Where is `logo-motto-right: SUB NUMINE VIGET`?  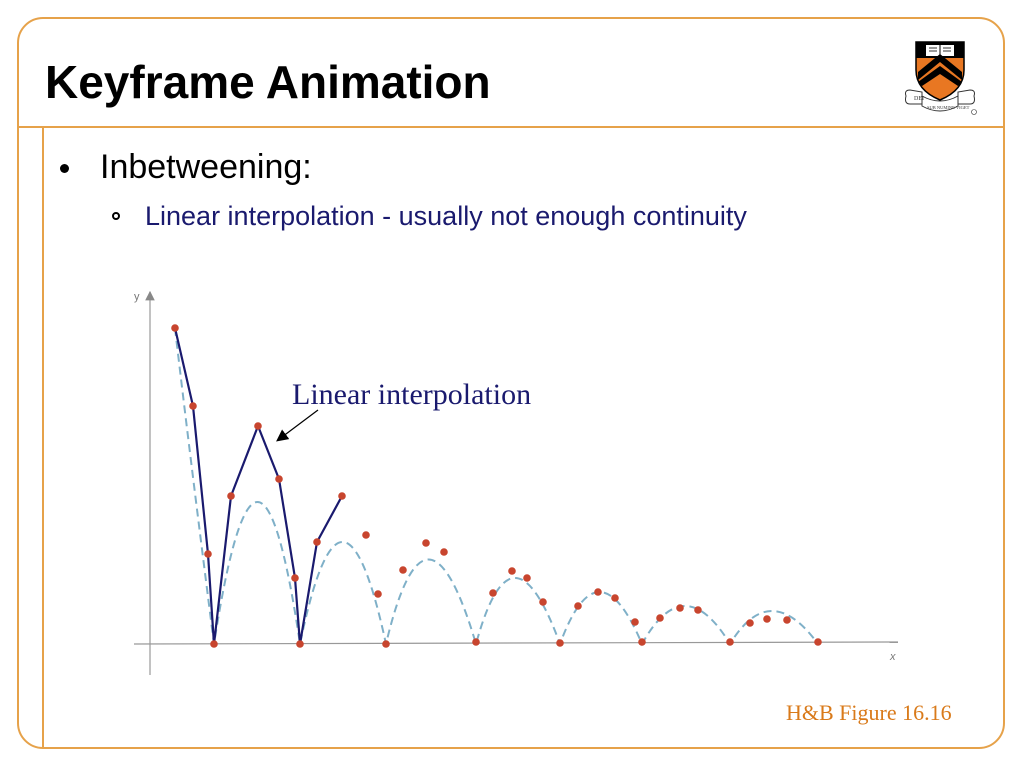 logo-motto-right: SUB NUMINE VIGET is located at coordinates (948, 107).